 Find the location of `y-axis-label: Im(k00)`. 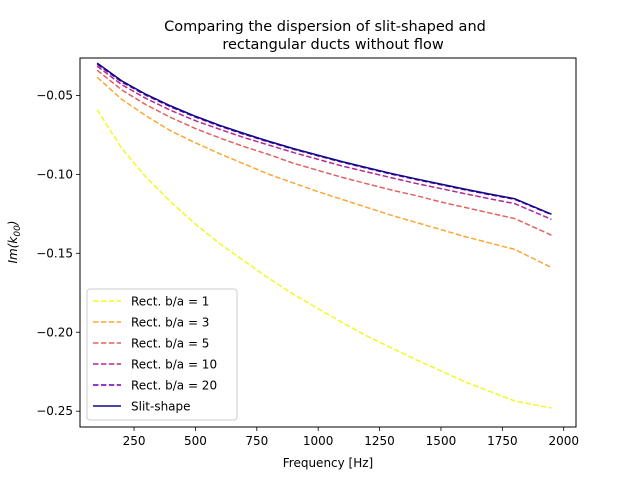

y-axis-label: Im(k00) is located at coordinates (14, 242).